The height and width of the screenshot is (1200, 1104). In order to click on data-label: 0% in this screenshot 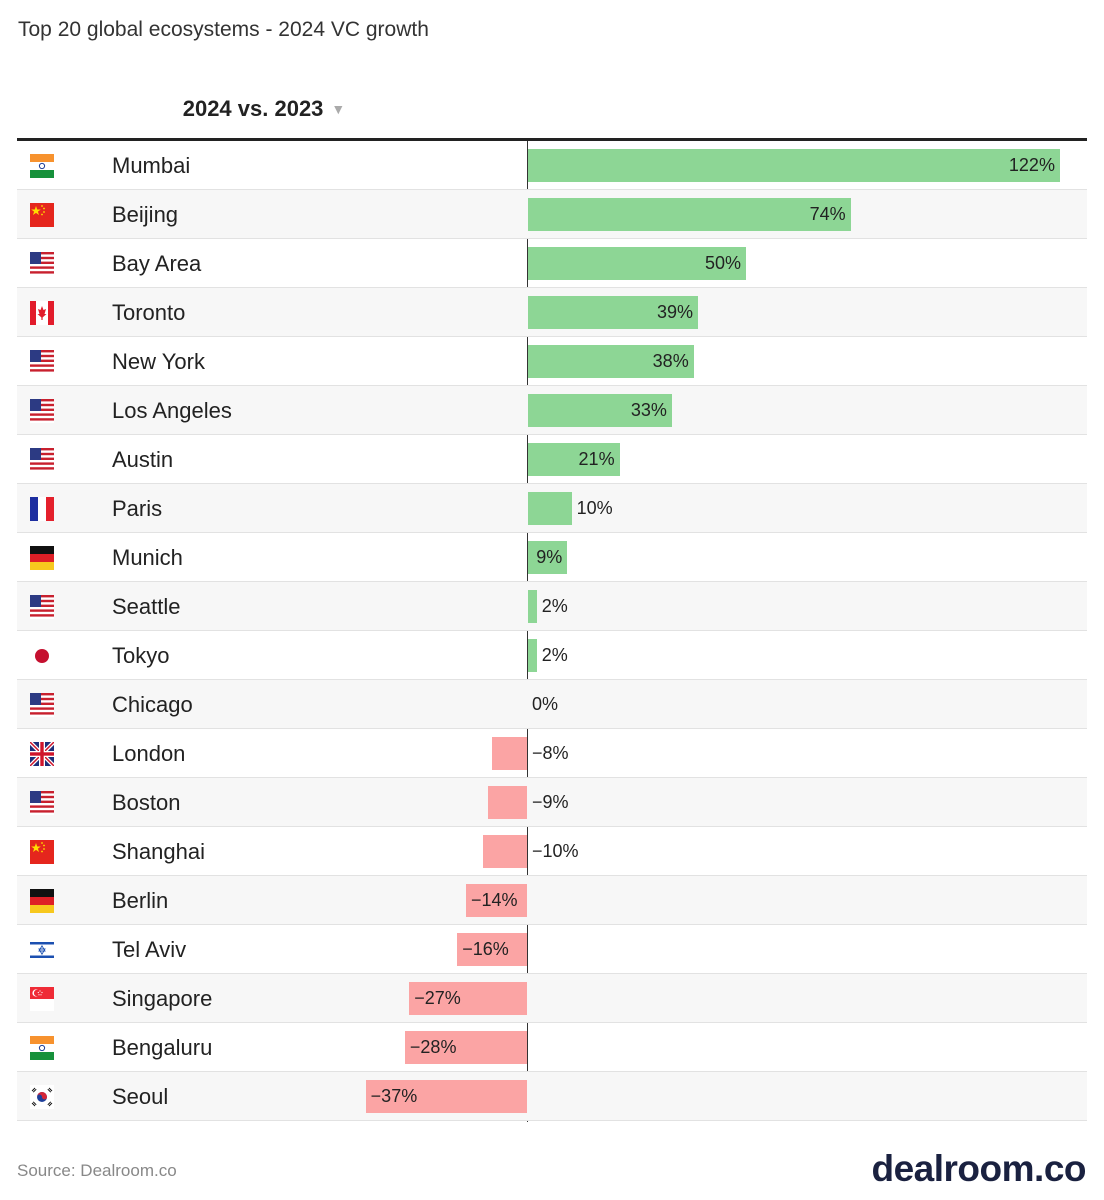, I will do `click(545, 704)`.